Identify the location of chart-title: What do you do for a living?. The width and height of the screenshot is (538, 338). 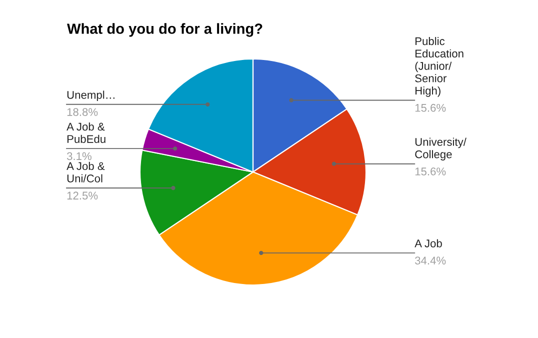
(164, 30).